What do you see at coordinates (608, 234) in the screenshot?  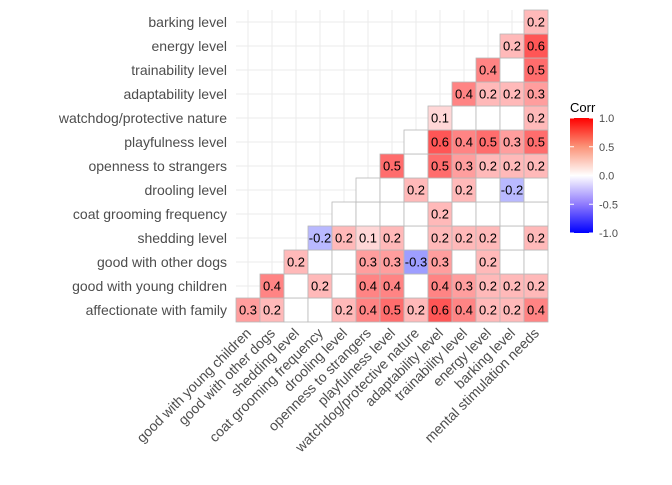 I see `legend-tick-label: -1.0` at bounding box center [608, 234].